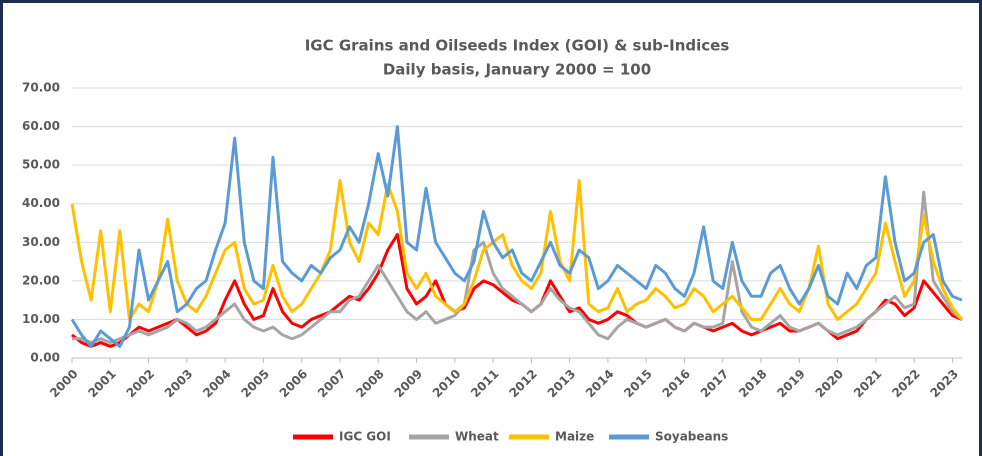 Image resolution: width=982 pixels, height=456 pixels. I want to click on x-tick-label: 2021, so click(868, 384).